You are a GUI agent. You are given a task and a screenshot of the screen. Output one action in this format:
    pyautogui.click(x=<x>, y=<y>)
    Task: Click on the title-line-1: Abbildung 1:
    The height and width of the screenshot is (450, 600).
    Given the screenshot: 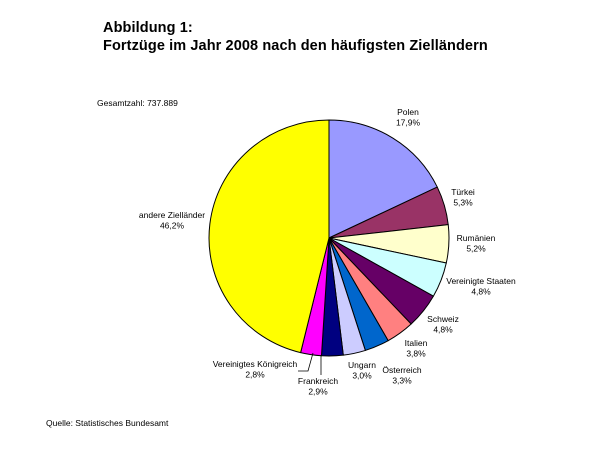 What is the action you would take?
    pyautogui.click(x=148, y=28)
    